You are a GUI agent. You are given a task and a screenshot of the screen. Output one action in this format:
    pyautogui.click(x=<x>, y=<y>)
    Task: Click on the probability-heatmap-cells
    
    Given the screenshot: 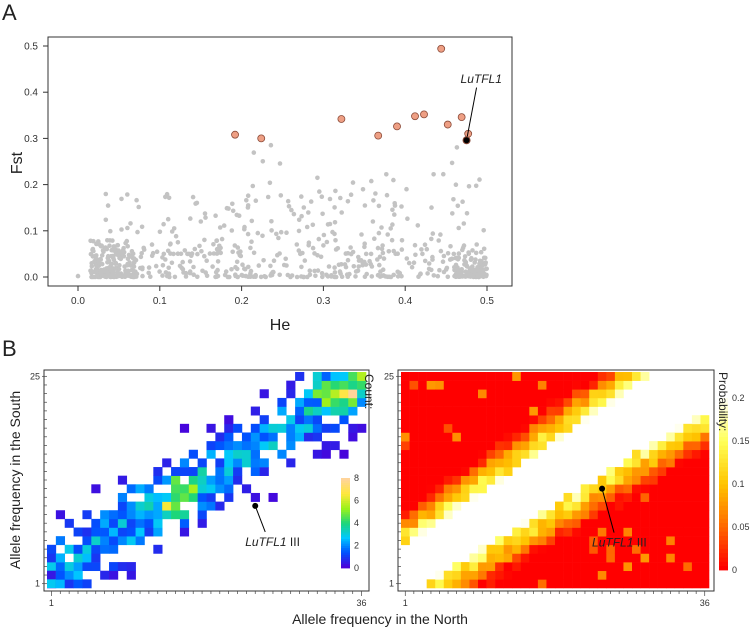 What is the action you would take?
    pyautogui.click(x=555, y=480)
    